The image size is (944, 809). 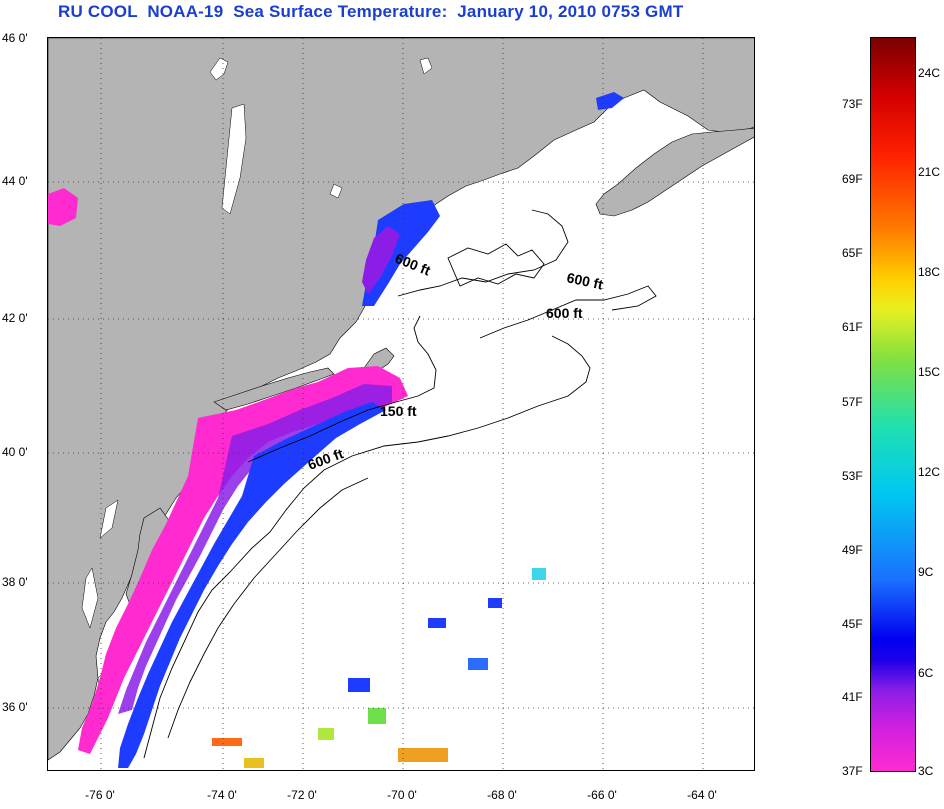 What do you see at coordinates (929, 372) in the screenshot?
I see `cb-label-15c: 15C` at bounding box center [929, 372].